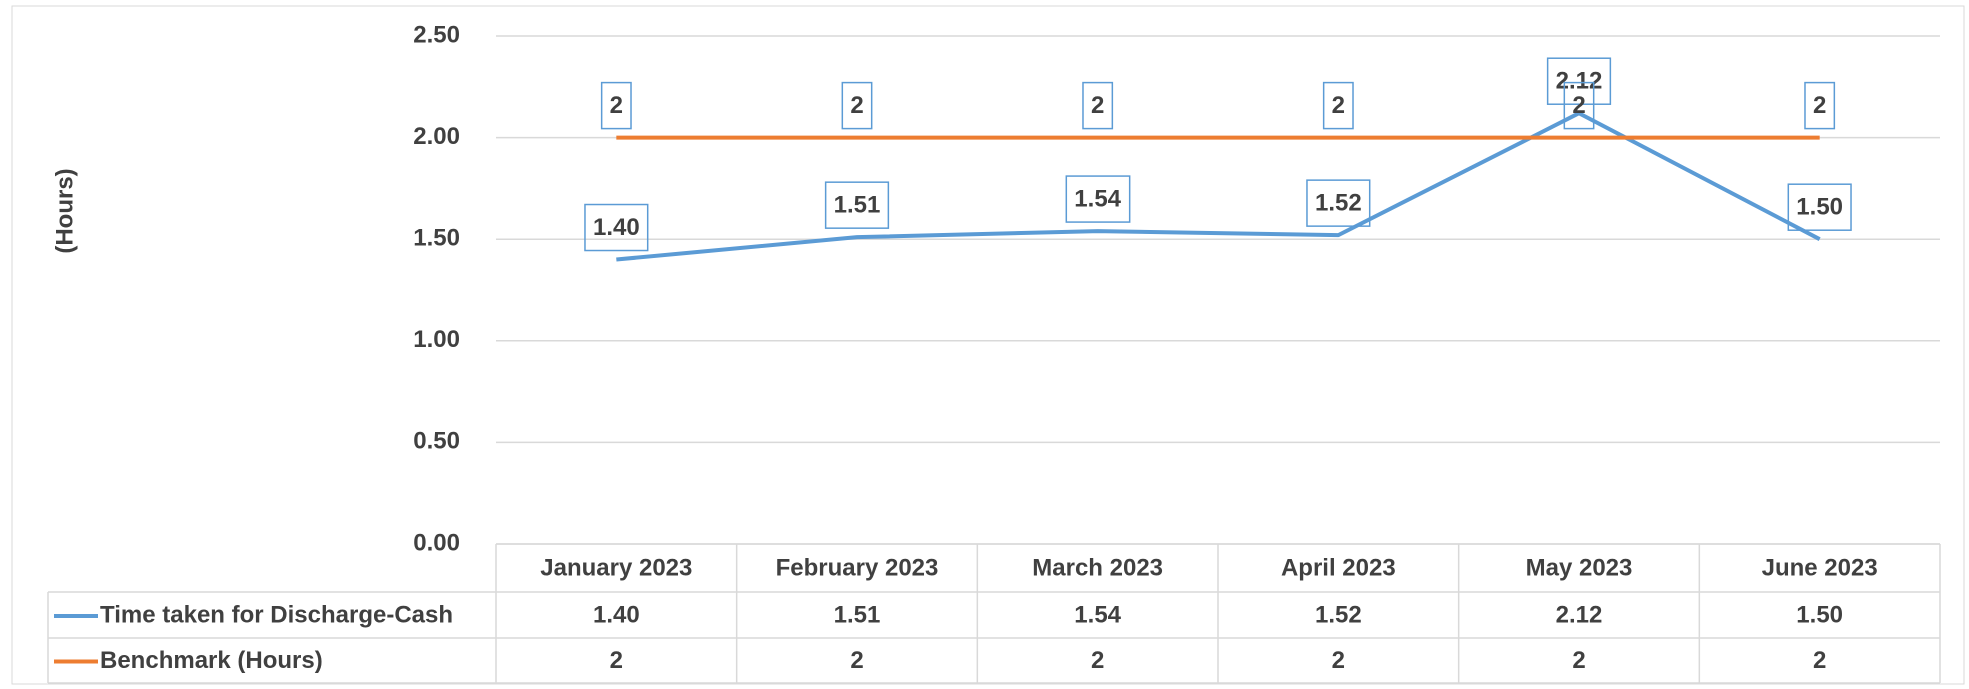 The image size is (1969, 689). Describe the element at coordinates (436, 441) in the screenshot. I see `y-tick-label: 0.50` at that location.